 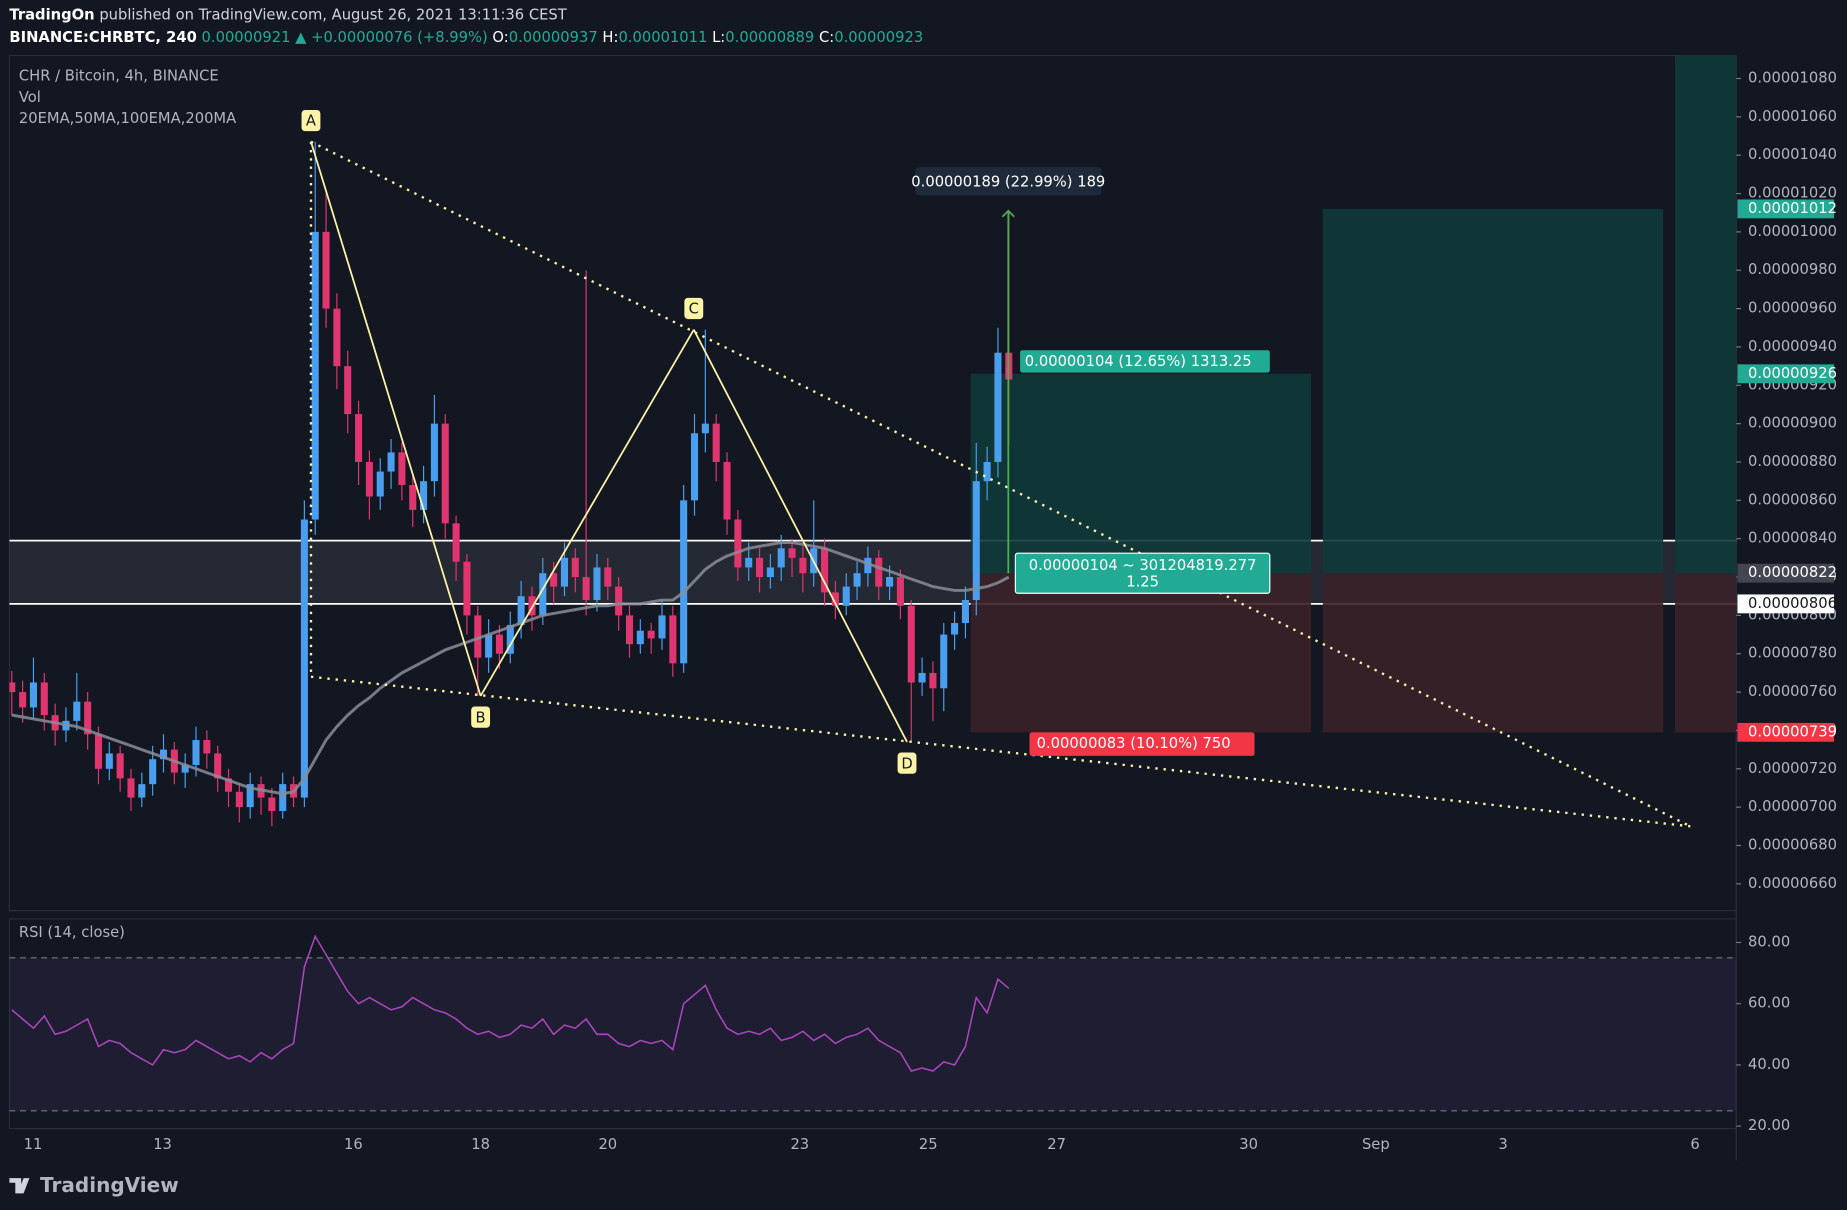 What do you see at coordinates (480, 1144) in the screenshot?
I see `x-tick-label: 18` at bounding box center [480, 1144].